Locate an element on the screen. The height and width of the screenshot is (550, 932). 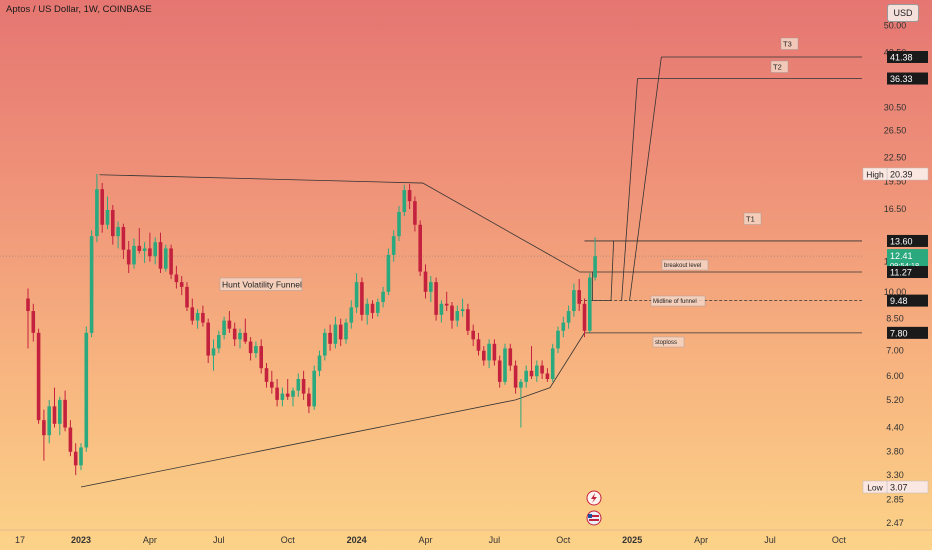
x-tick-label: Jul is located at coordinates (770, 540).